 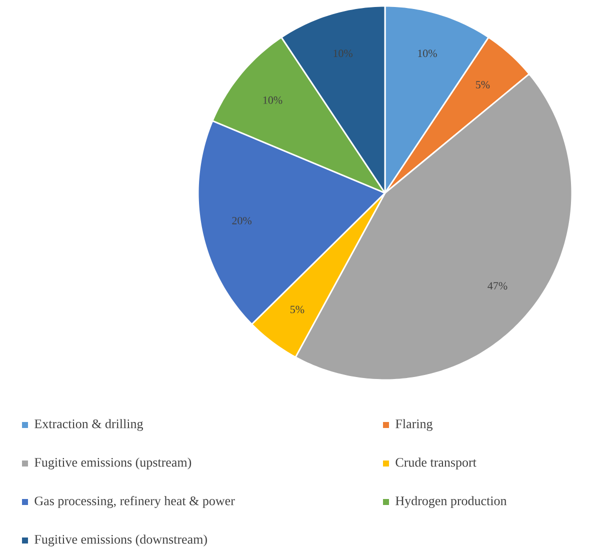 I want to click on legend-label: Fugitive emissions (downstream), so click(x=120, y=540).